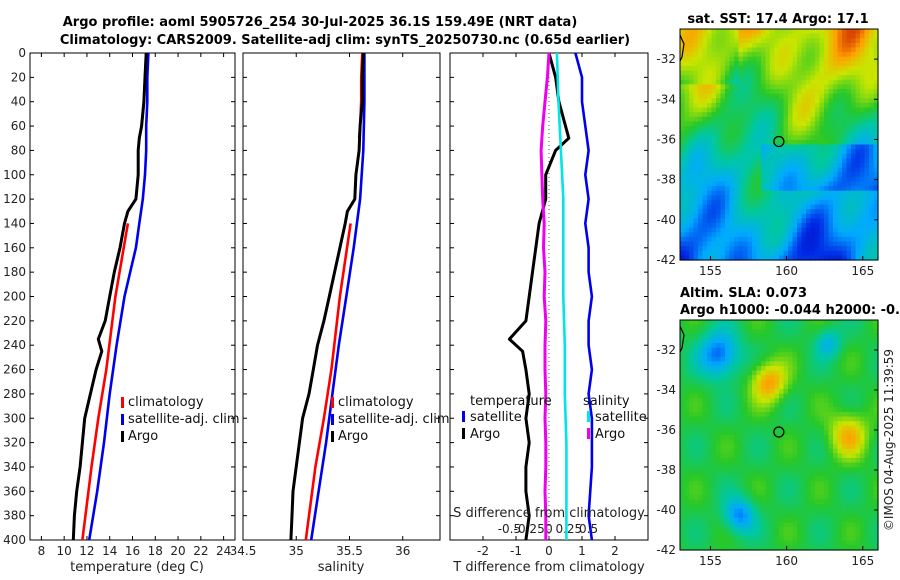 The image size is (900, 580). Describe the element at coordinates (682, 48) in the screenshot. I see `coastline` at that location.